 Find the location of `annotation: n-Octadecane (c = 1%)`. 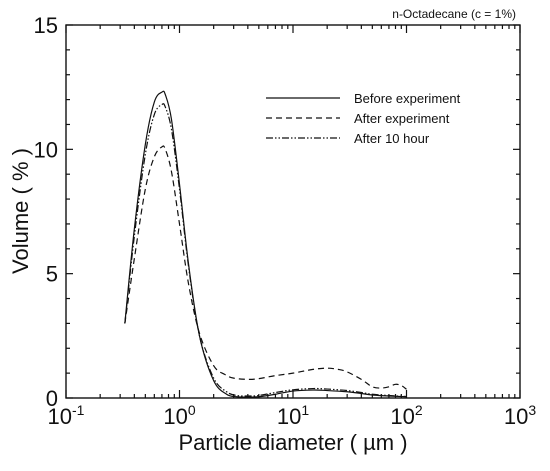

annotation: n-Octadecane (c = 1%) is located at coordinates (454, 14).